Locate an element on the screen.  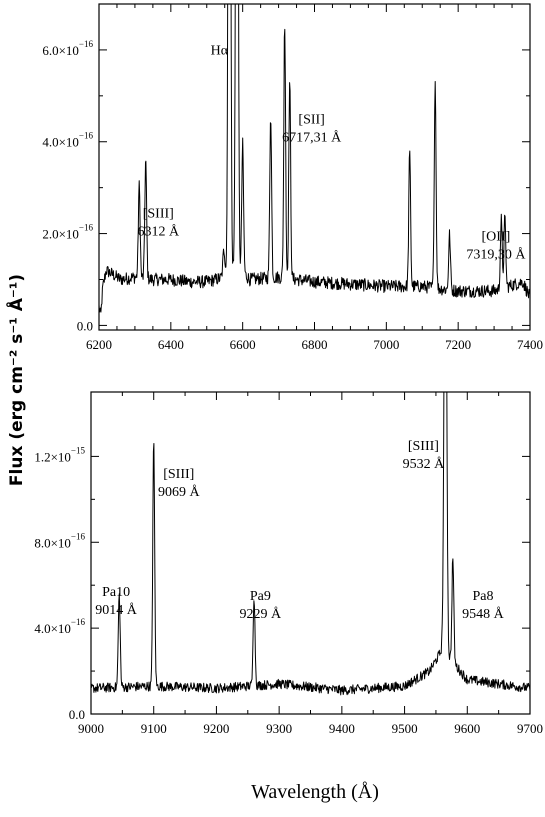
annotation-line: 6312 Å is located at coordinates (158, 232).